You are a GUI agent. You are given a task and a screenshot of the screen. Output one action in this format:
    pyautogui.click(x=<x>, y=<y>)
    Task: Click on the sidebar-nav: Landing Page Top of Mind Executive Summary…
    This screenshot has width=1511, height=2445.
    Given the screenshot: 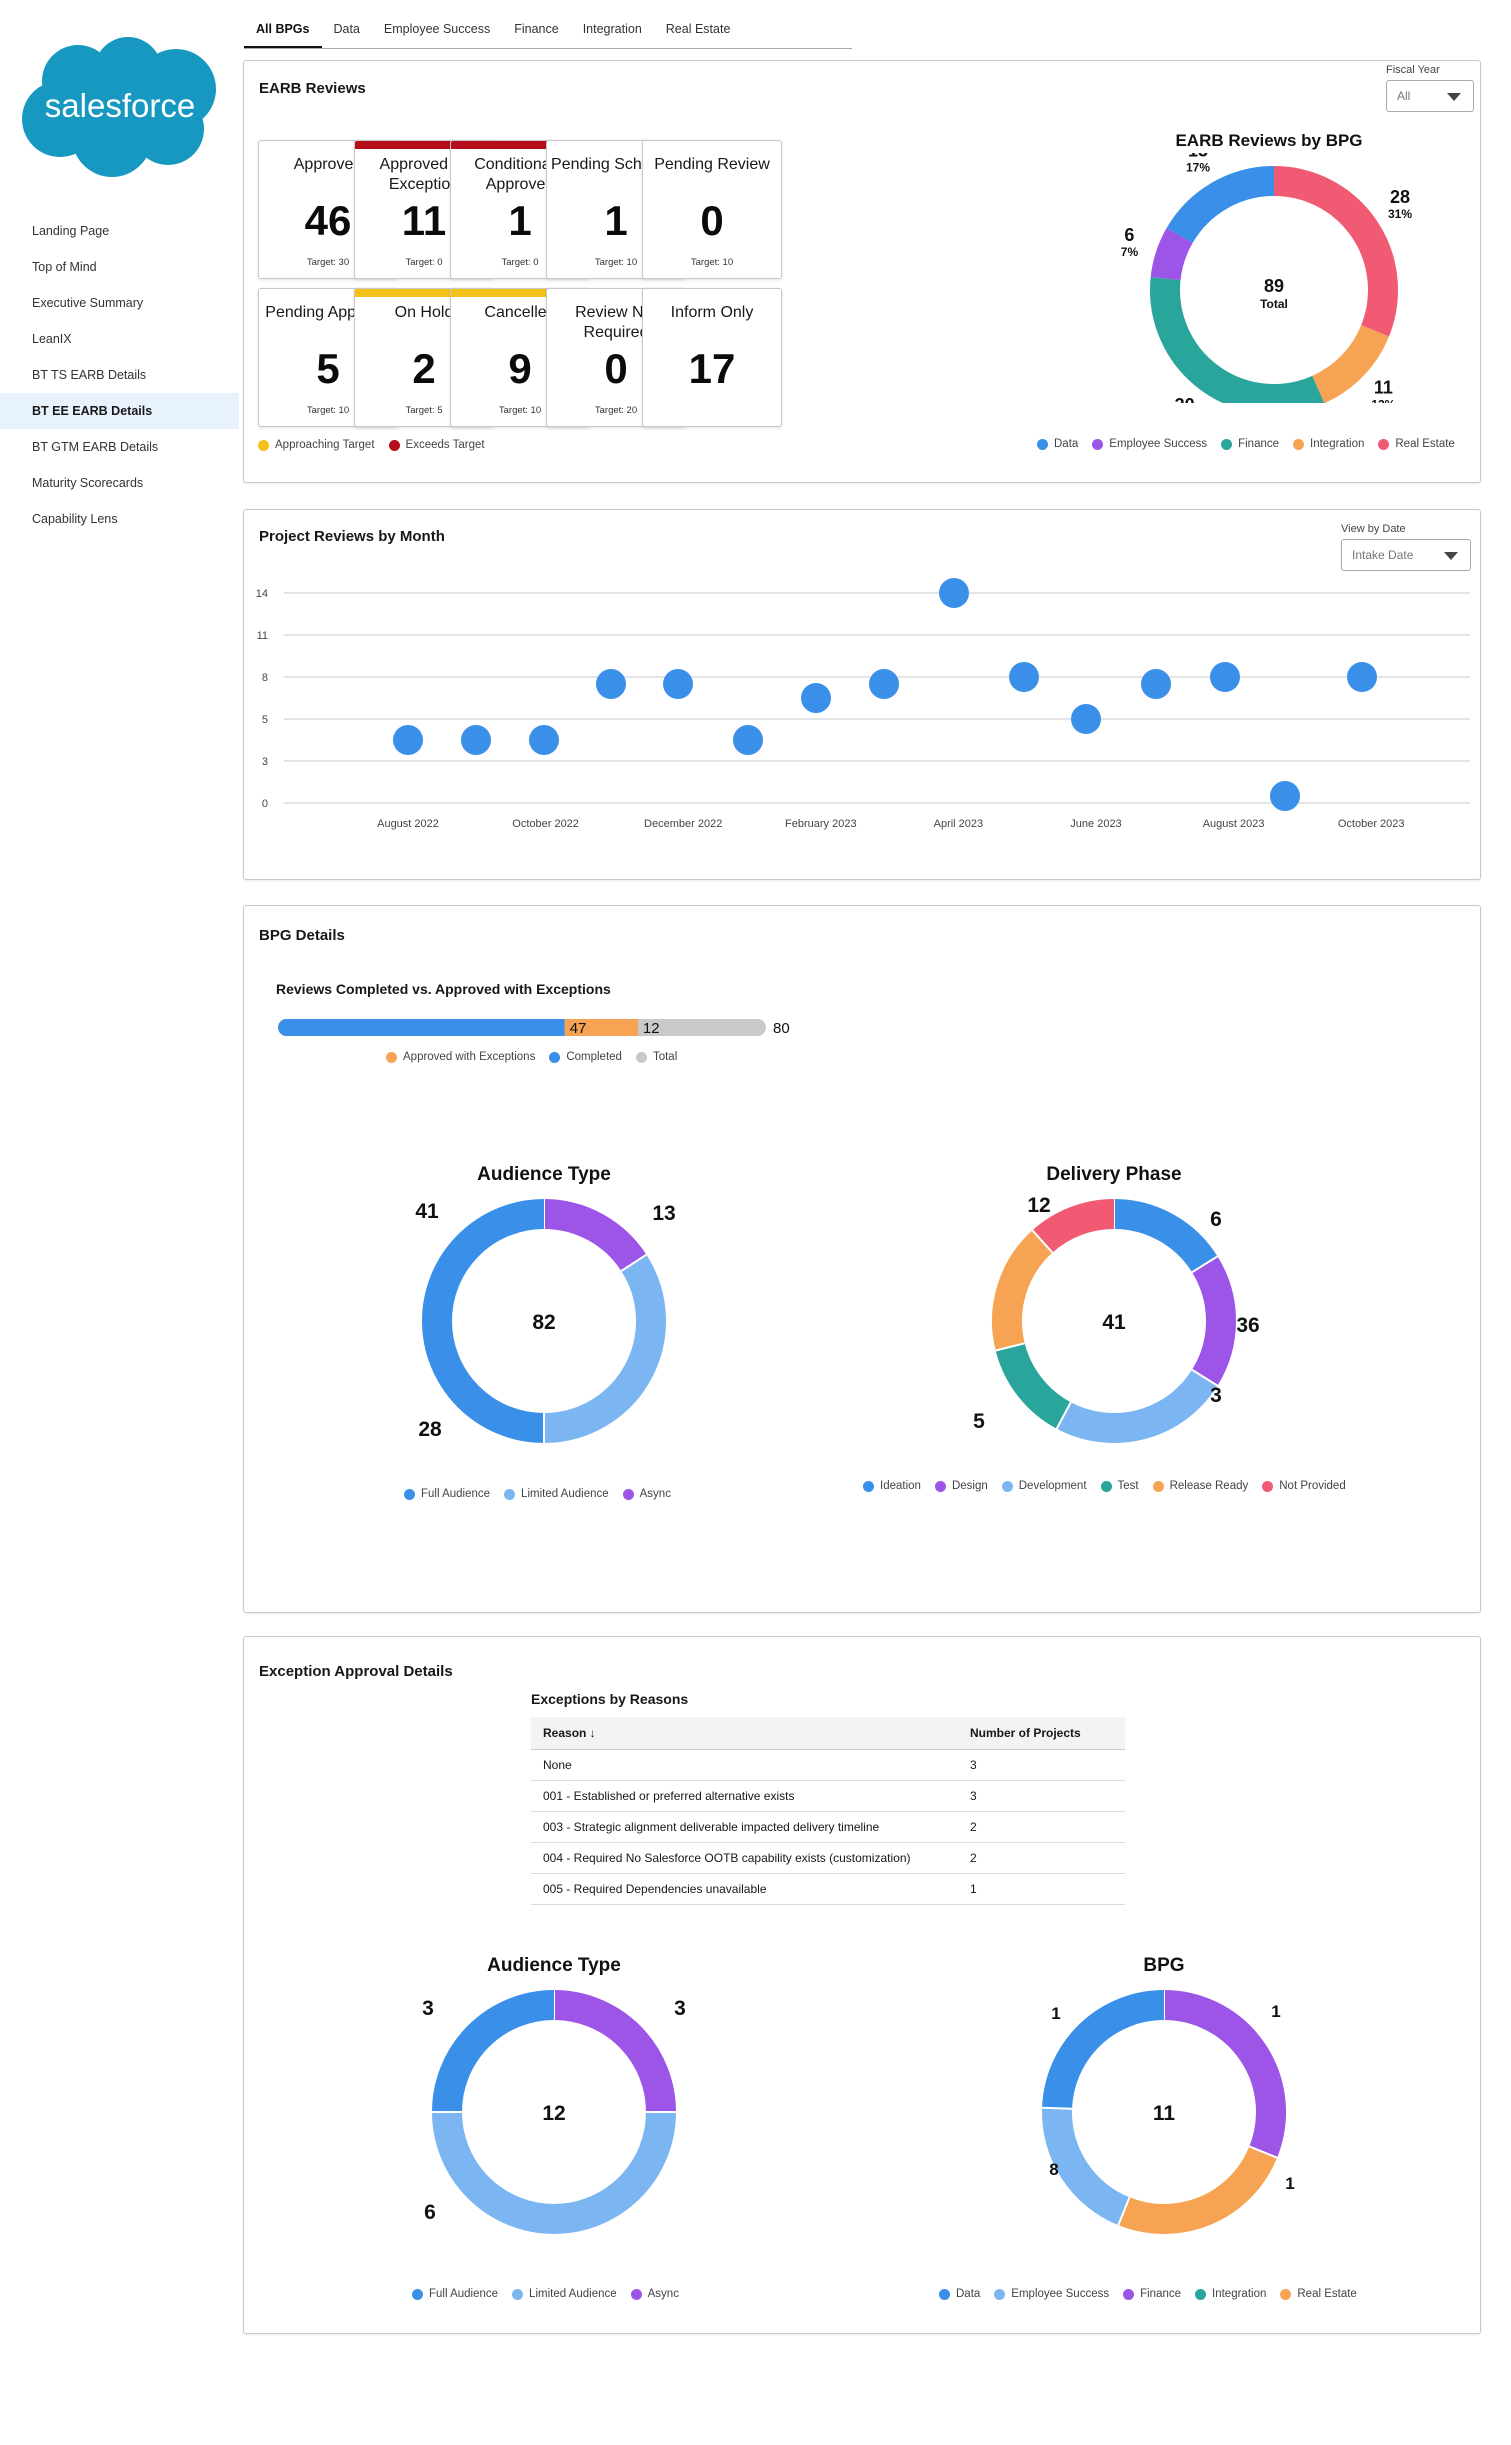 What is the action you would take?
    pyautogui.click(x=119, y=375)
    